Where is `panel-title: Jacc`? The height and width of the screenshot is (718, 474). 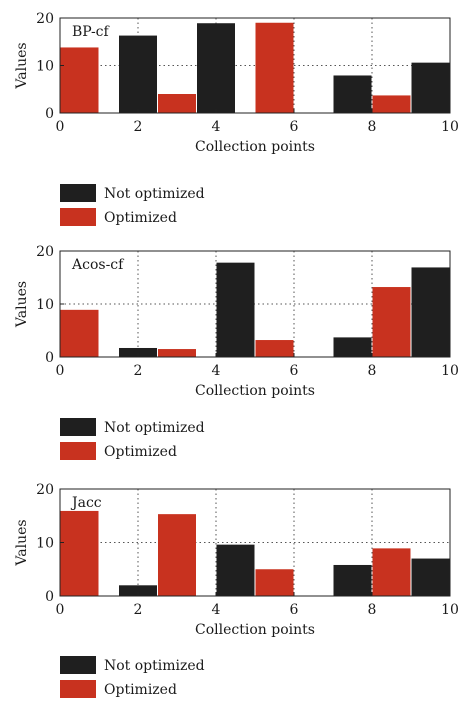
panel-title: Jacc is located at coordinates (86, 503).